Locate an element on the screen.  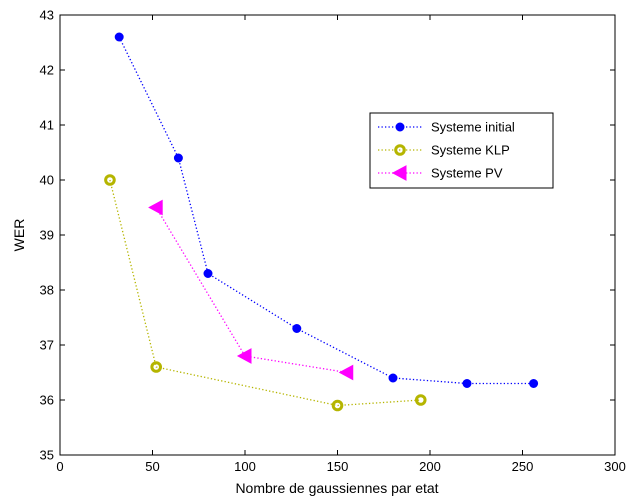
x-tick-label: 200 is located at coordinates (430, 466).